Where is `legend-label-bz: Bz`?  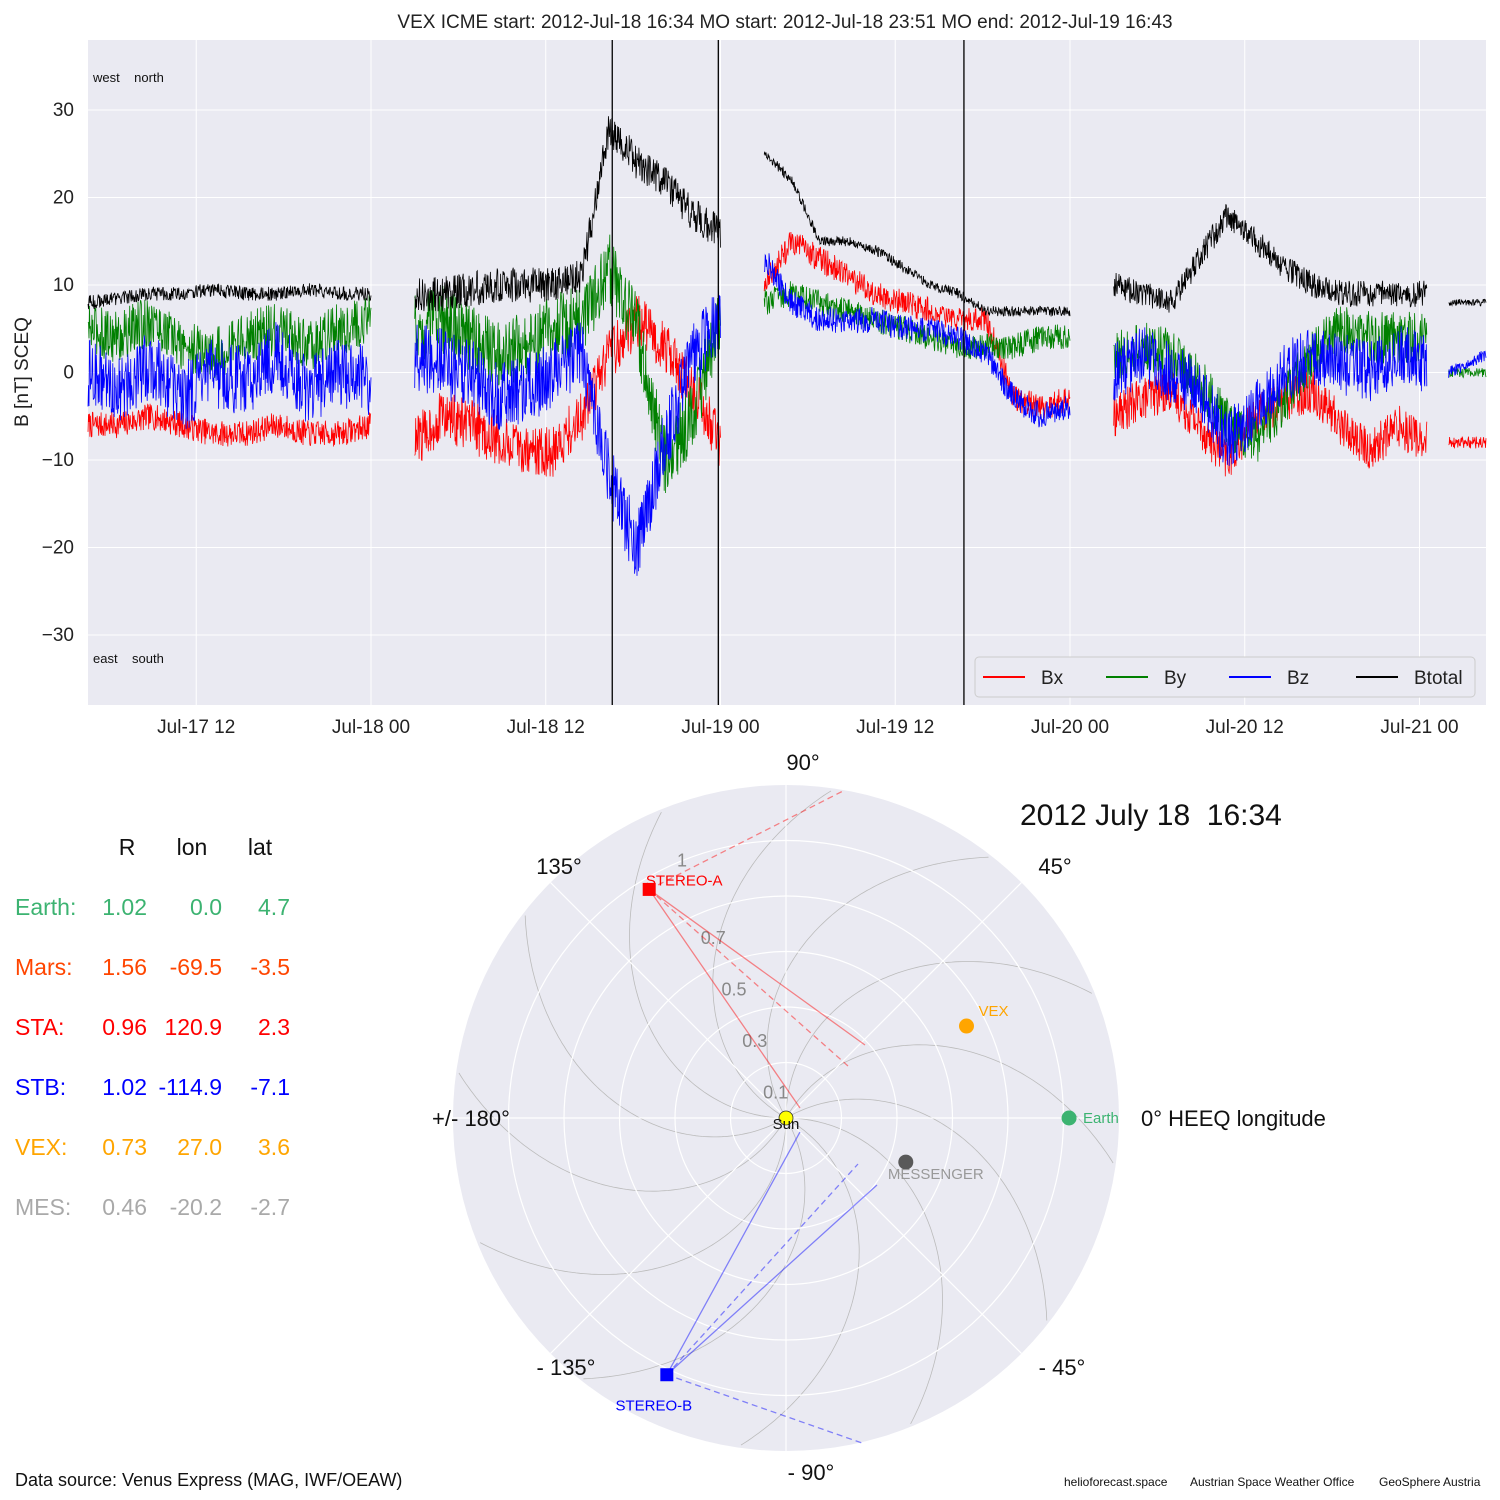
legend-label-bz: Bz is located at coordinates (1298, 678).